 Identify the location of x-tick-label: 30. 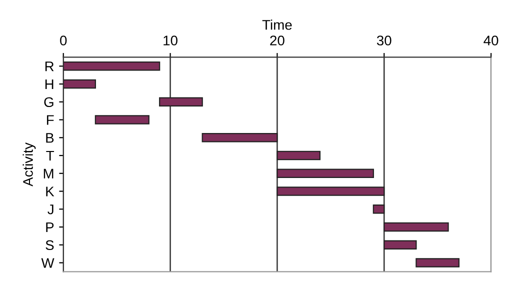
(384, 41).